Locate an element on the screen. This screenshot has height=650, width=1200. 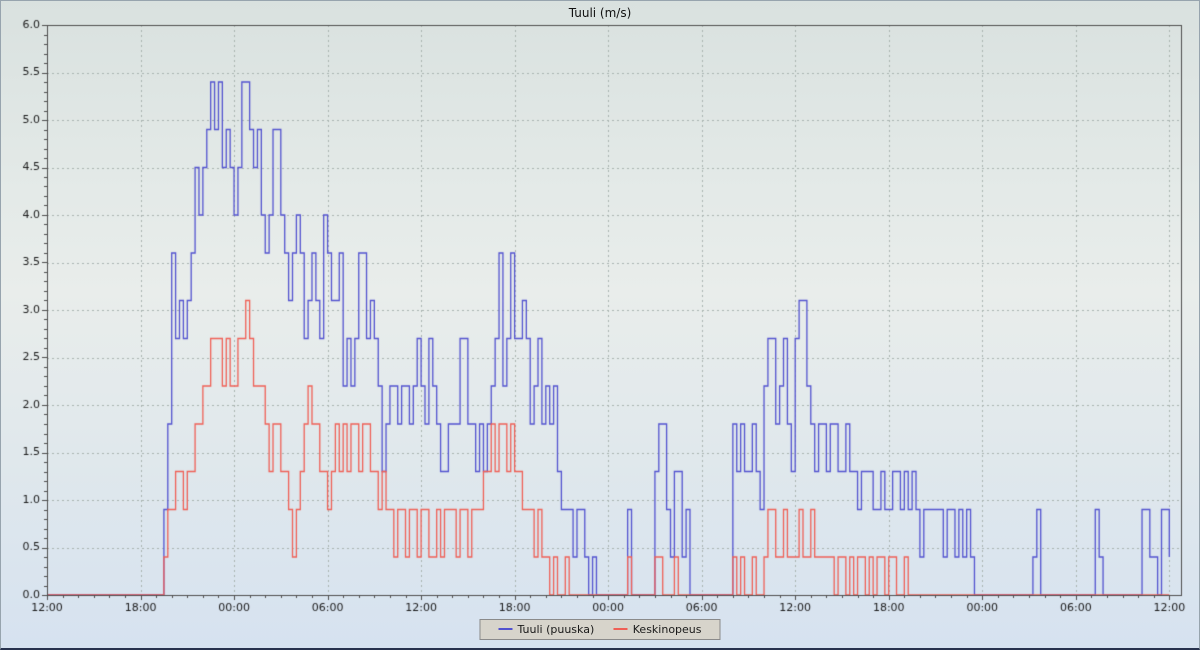
chart-title: Tuuli (m/s) is located at coordinates (600, 13).